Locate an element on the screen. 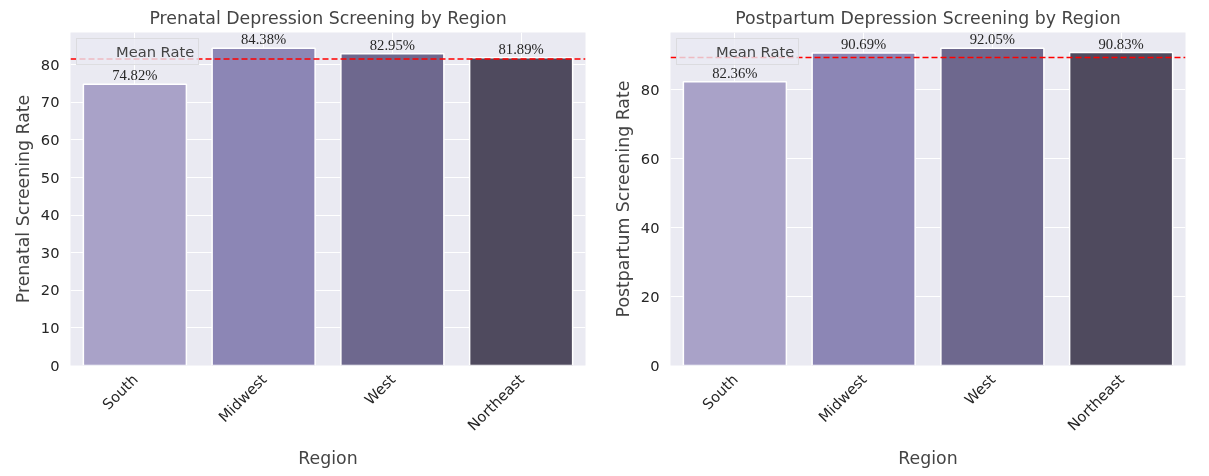 This screenshot has width=1209, height=476. data-label: 90.69% is located at coordinates (864, 44).